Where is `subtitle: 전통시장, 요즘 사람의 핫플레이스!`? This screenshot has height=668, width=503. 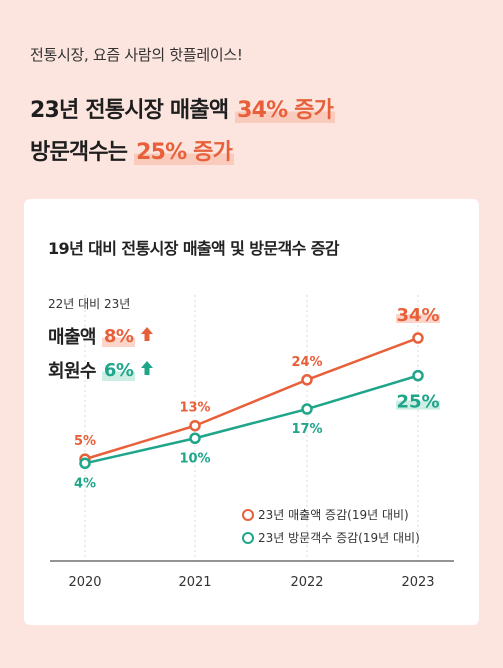 subtitle: 전통시장, 요즘 사람의 핫플레이스! is located at coordinates (136, 55).